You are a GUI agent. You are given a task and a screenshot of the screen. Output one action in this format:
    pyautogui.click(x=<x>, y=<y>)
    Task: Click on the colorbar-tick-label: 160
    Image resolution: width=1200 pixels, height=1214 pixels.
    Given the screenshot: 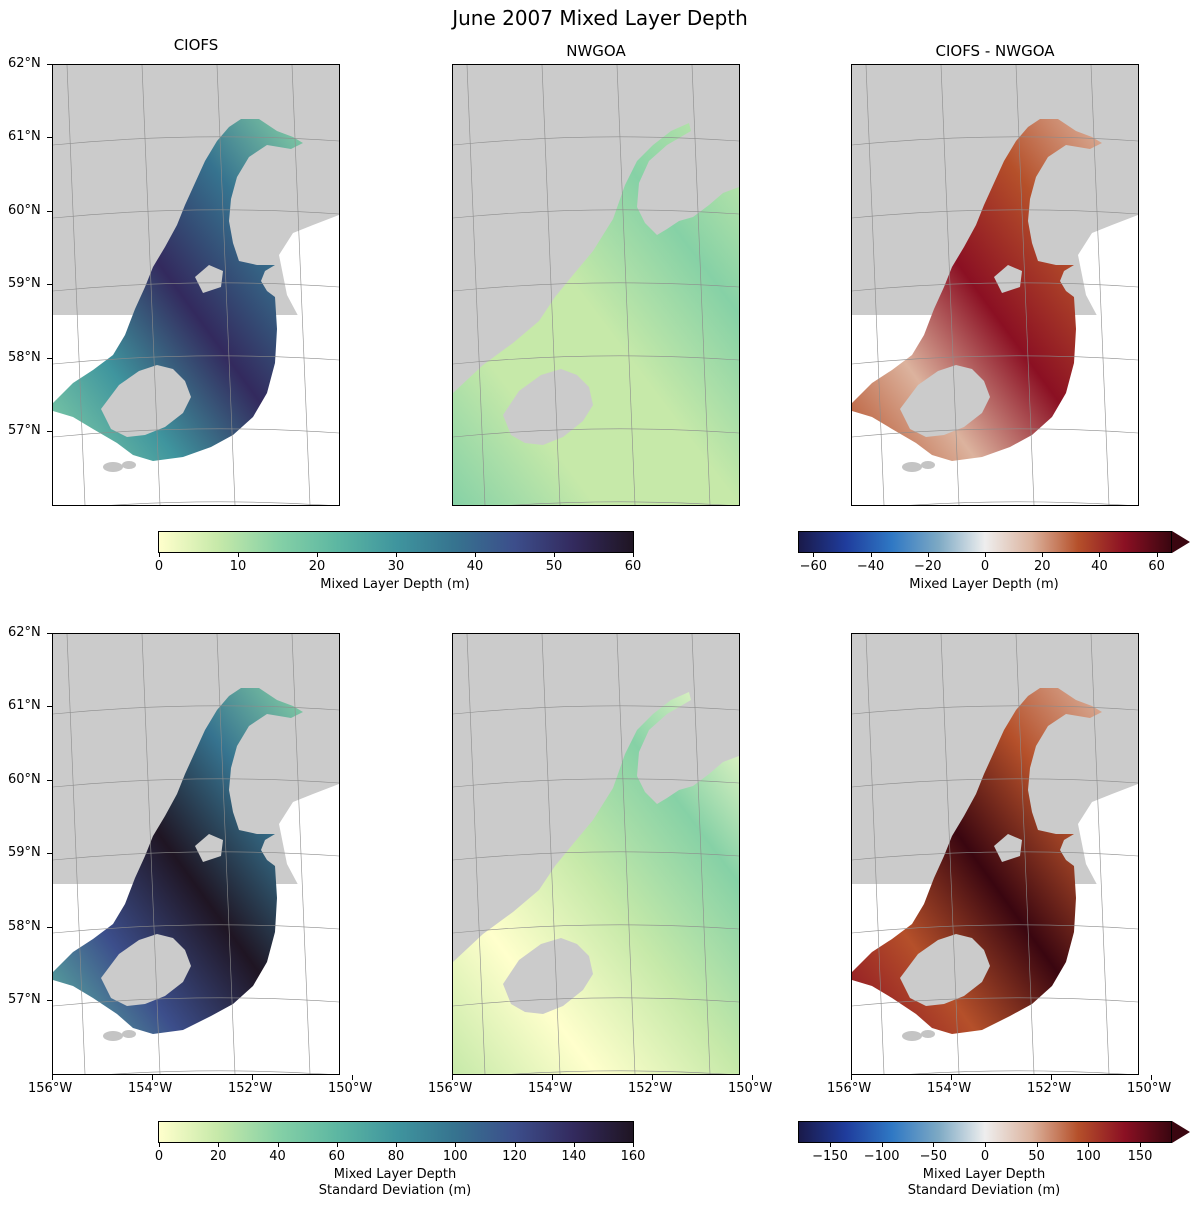 What is the action you would take?
    pyautogui.click(x=633, y=1156)
    